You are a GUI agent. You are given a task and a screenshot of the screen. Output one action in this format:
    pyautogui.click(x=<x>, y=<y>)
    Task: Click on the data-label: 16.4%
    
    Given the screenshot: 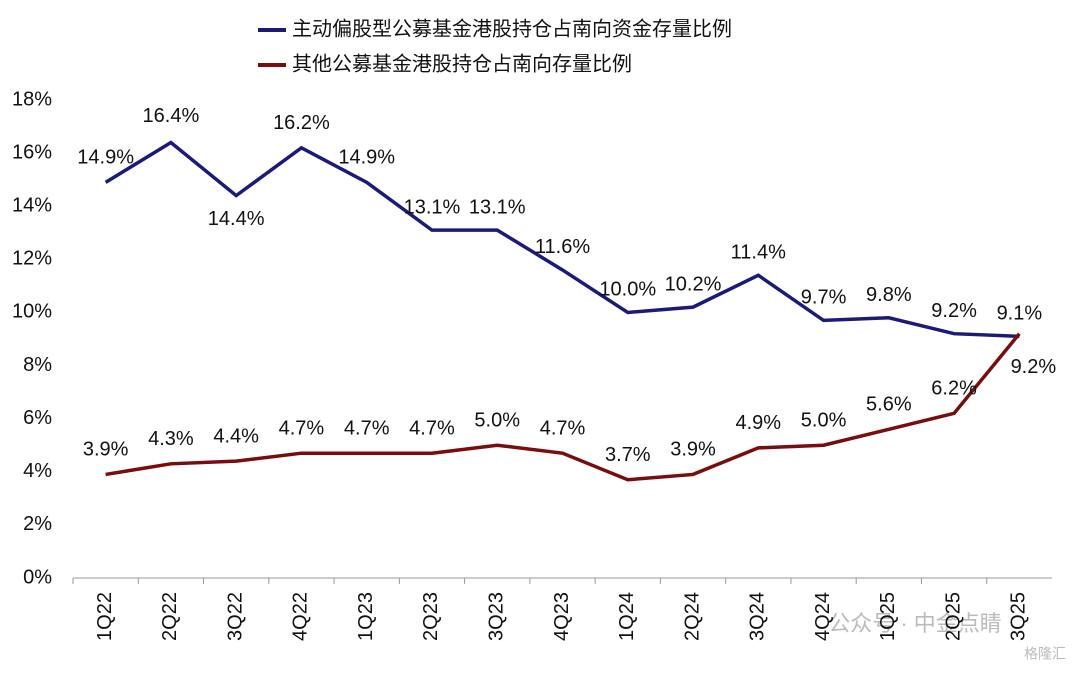 What is the action you would take?
    pyautogui.click(x=171, y=116)
    